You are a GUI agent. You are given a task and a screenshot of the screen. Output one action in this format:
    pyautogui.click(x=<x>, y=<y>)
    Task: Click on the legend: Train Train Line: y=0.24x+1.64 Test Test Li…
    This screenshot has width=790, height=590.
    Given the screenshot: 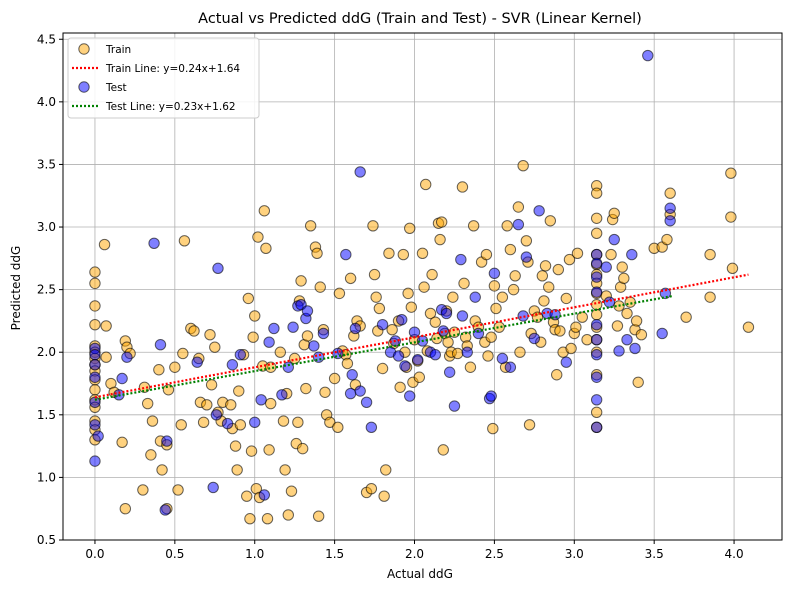 What is the action you would take?
    pyautogui.click(x=163, y=78)
    